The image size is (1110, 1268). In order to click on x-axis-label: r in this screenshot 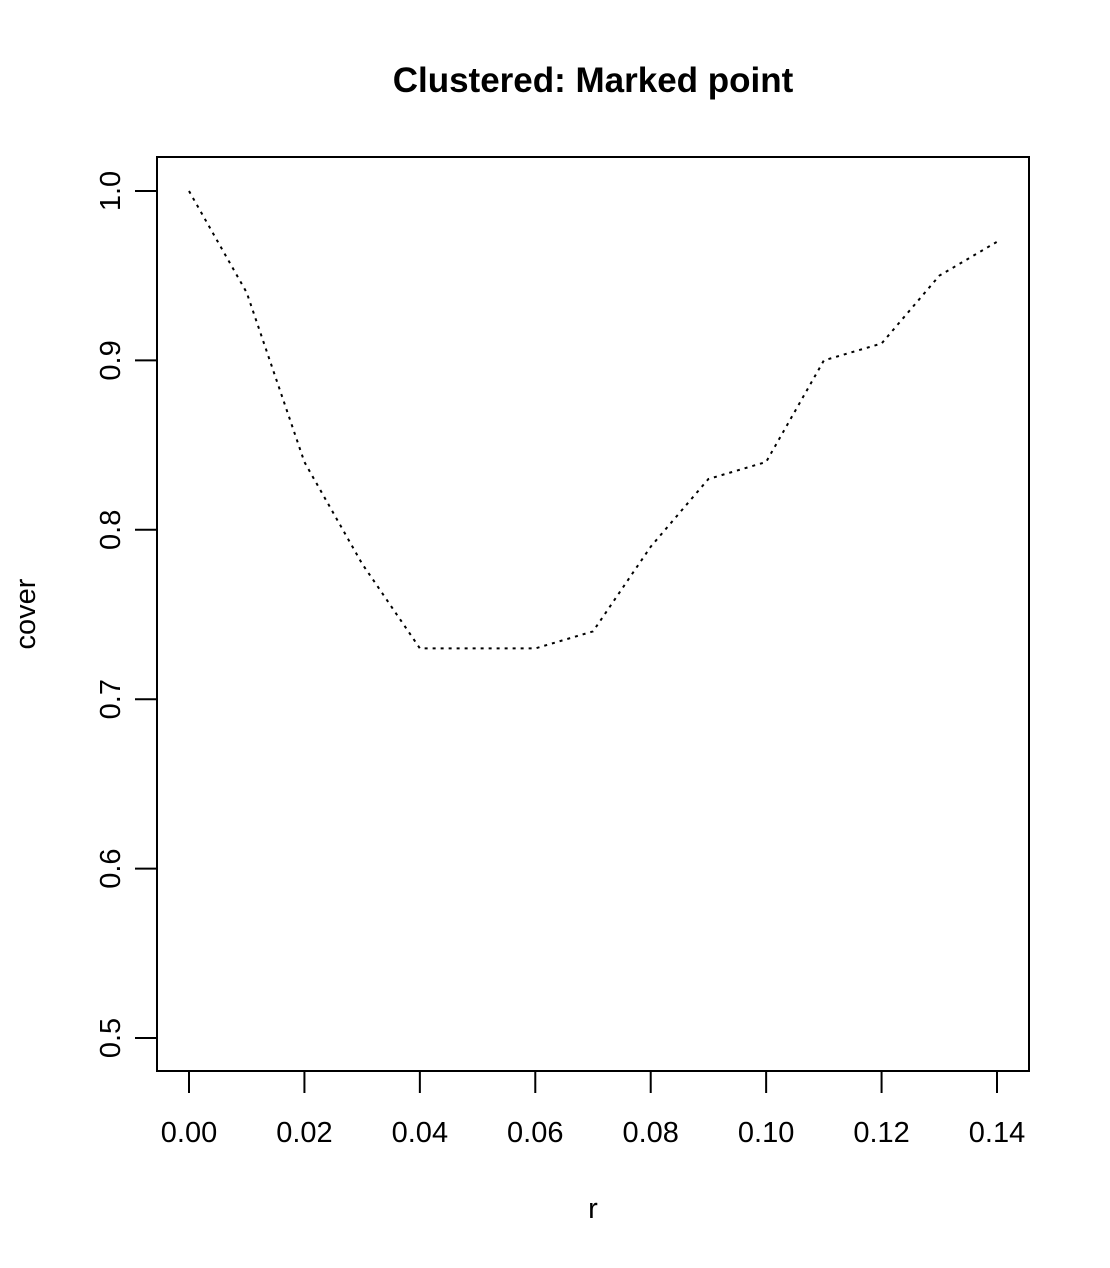, I will do `click(593, 1209)`.